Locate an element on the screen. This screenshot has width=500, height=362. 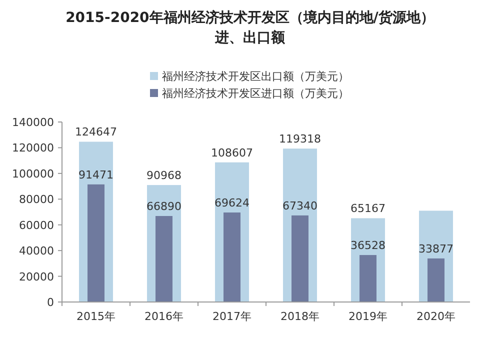
chart-title: 2015-2020年福州经济技术开发区（境内目的地/货源地）进、出口额 is located at coordinates (250, 27).